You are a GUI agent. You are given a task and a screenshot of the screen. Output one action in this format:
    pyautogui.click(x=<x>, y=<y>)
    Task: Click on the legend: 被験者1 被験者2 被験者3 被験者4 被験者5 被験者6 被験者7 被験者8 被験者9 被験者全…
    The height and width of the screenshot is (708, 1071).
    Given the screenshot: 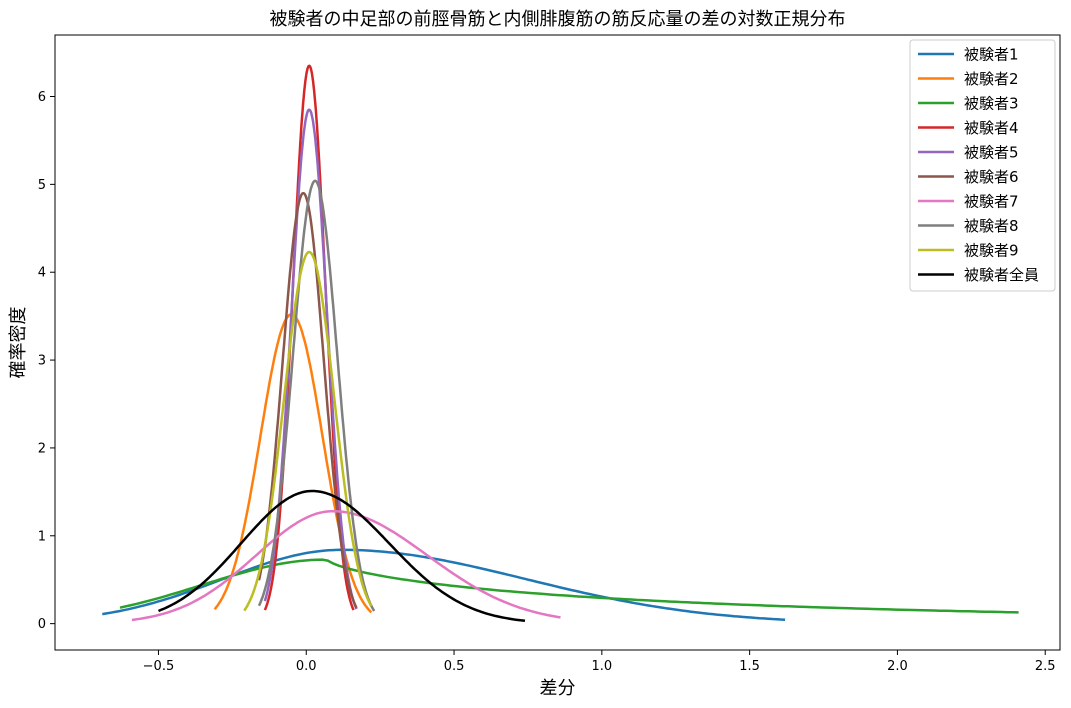 What is the action you would take?
    pyautogui.click(x=982, y=165)
    